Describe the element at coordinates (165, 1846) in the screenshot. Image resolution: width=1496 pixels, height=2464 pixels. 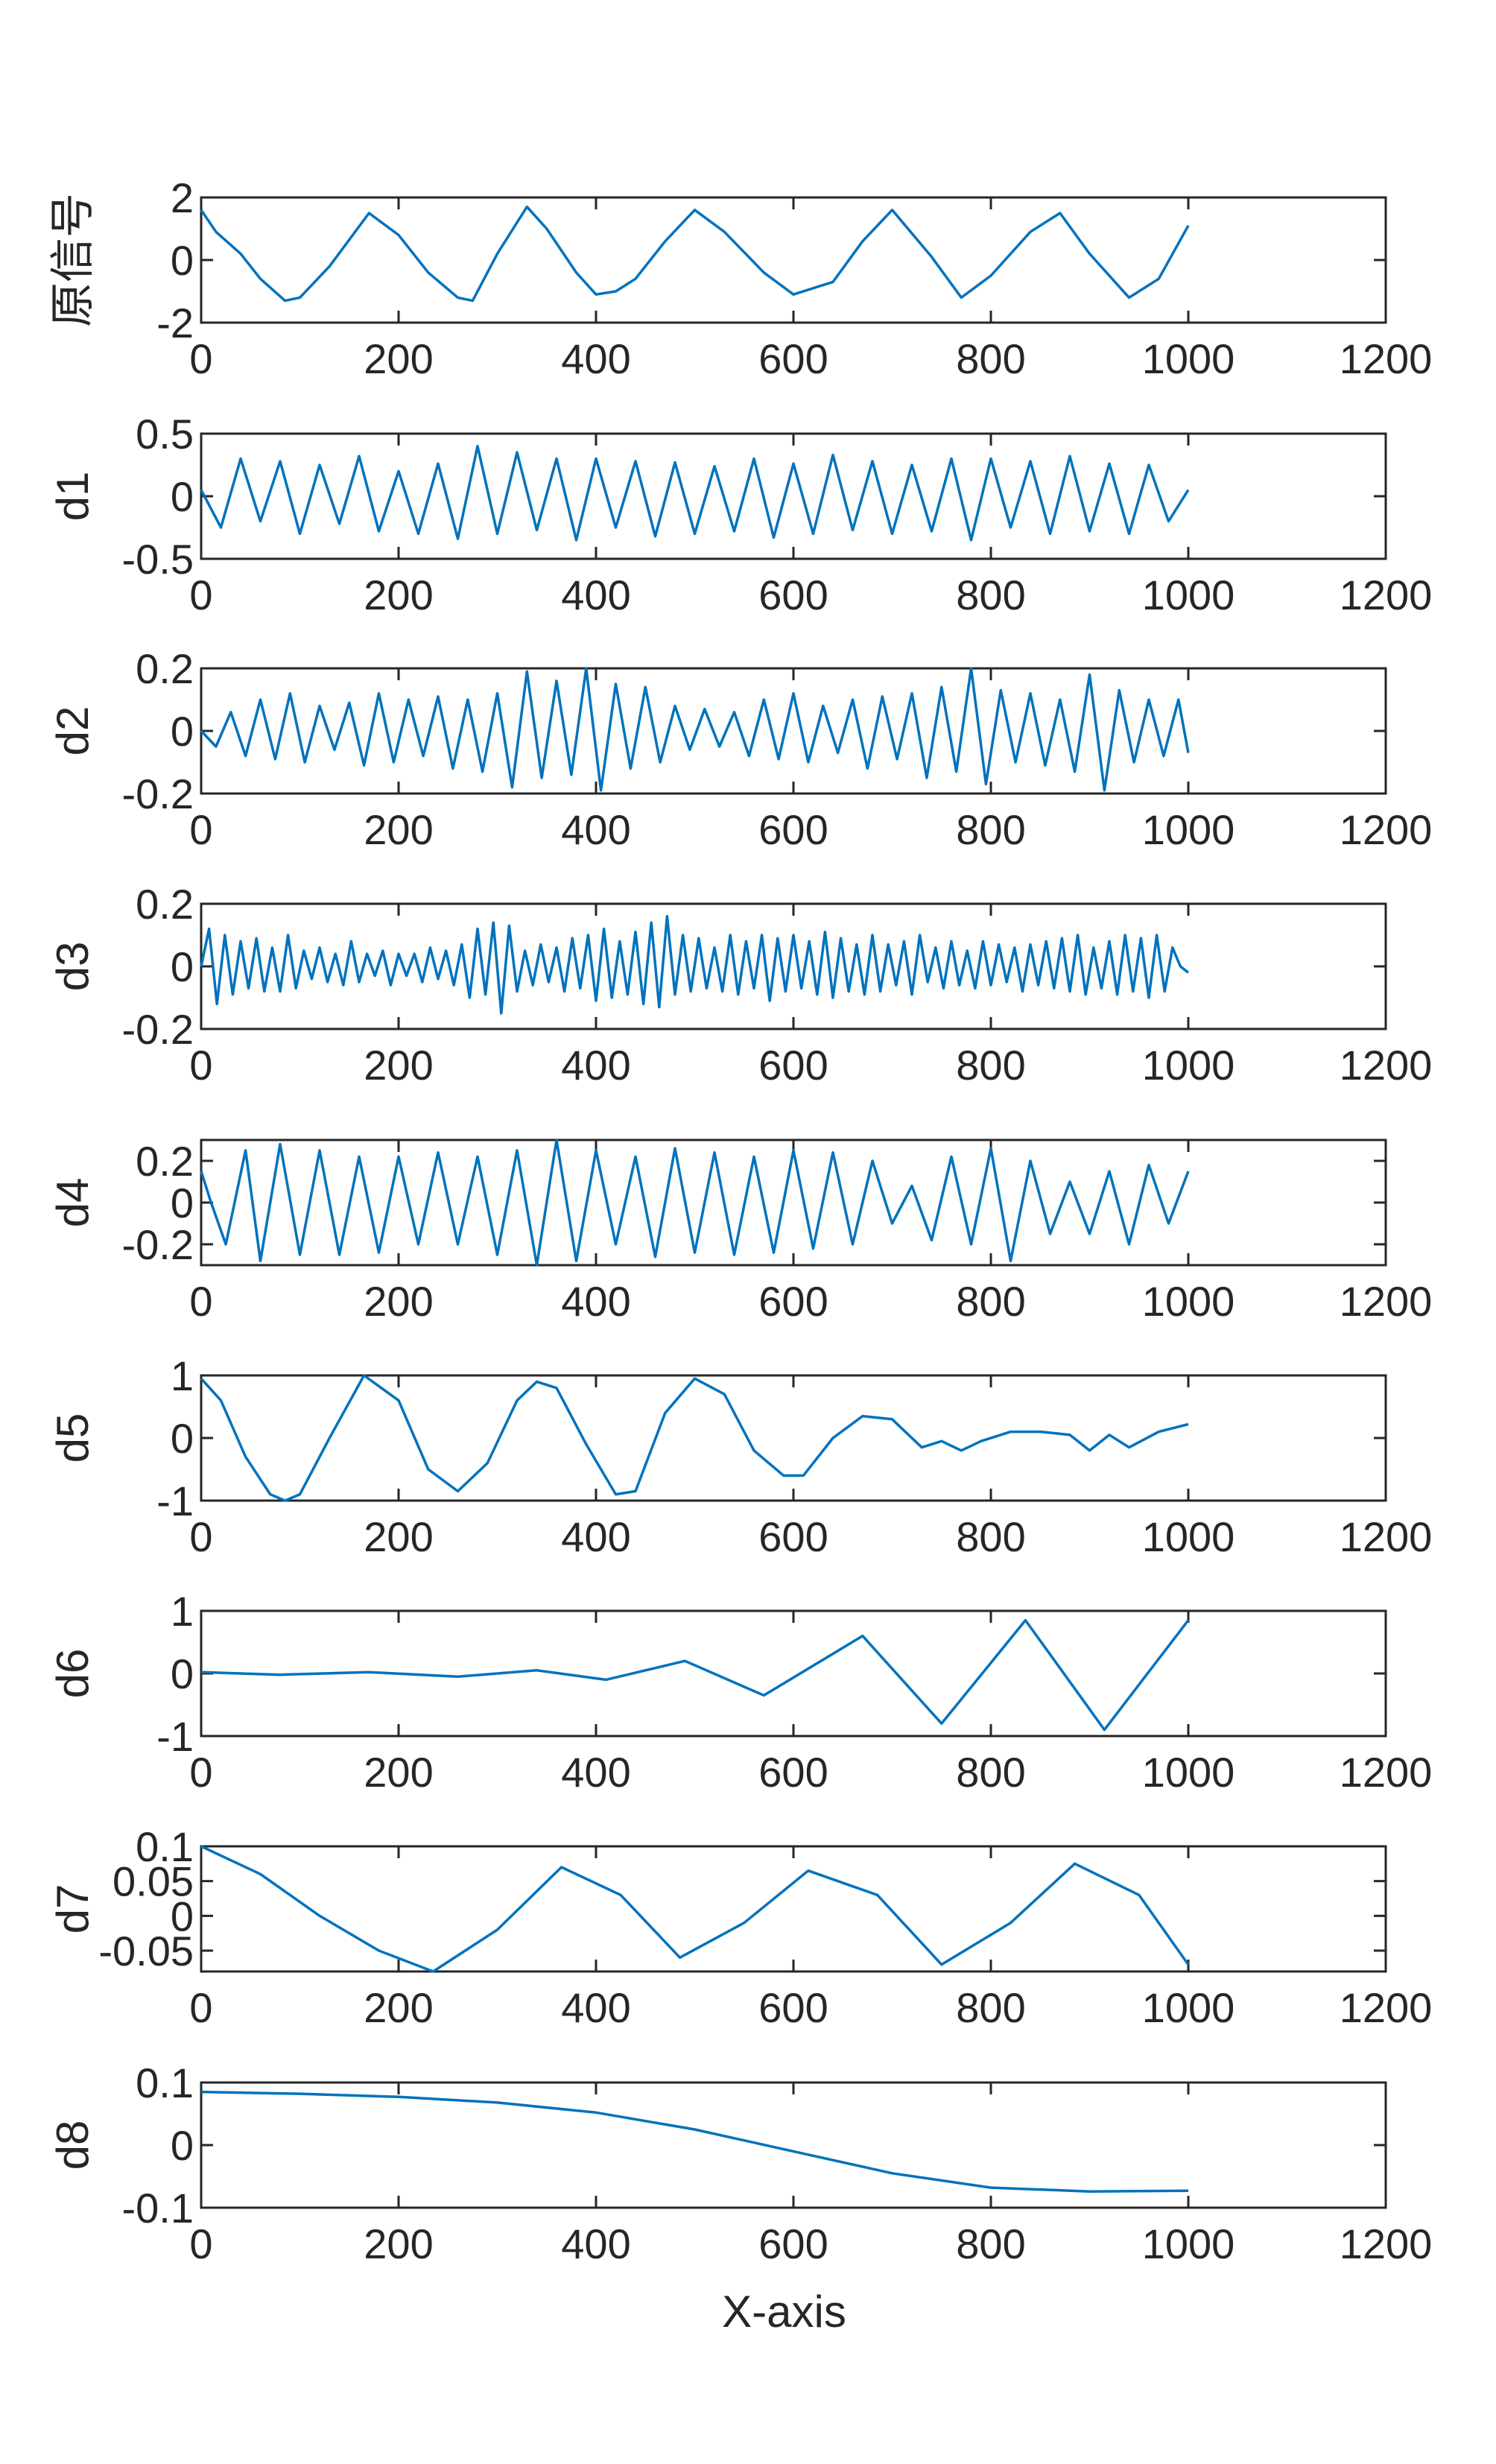
I see `y-tick-label: 0.1` at that location.